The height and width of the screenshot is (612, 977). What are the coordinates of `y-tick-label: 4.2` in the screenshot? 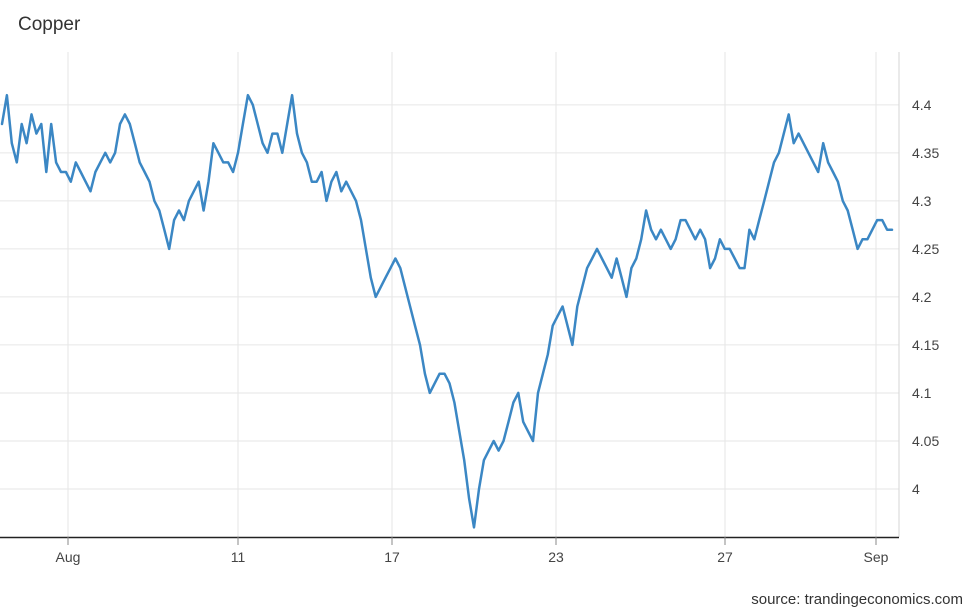 It's located at (922, 297).